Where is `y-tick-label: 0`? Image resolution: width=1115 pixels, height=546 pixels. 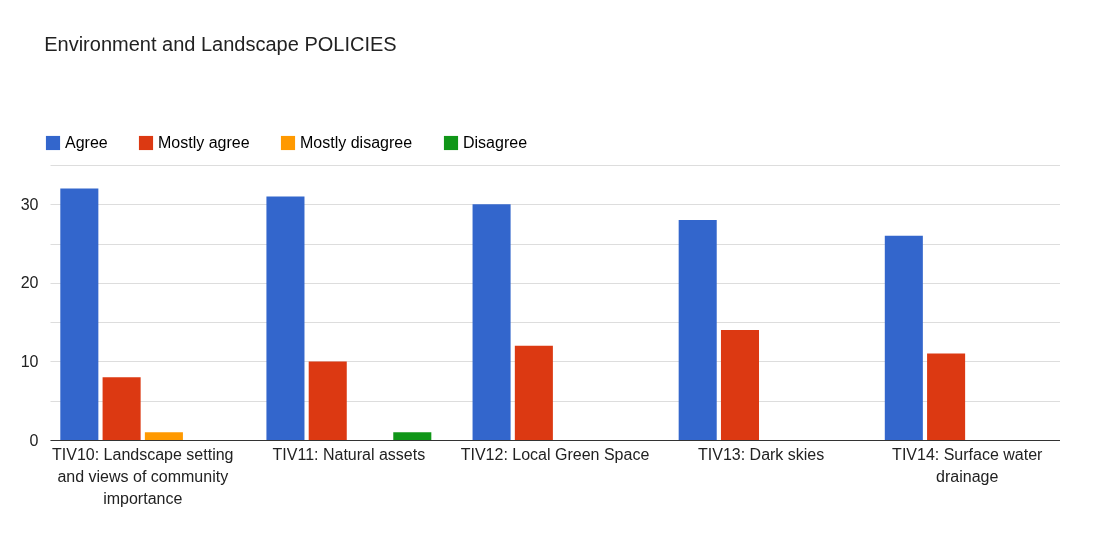
y-tick-label: 0 is located at coordinates (34, 440).